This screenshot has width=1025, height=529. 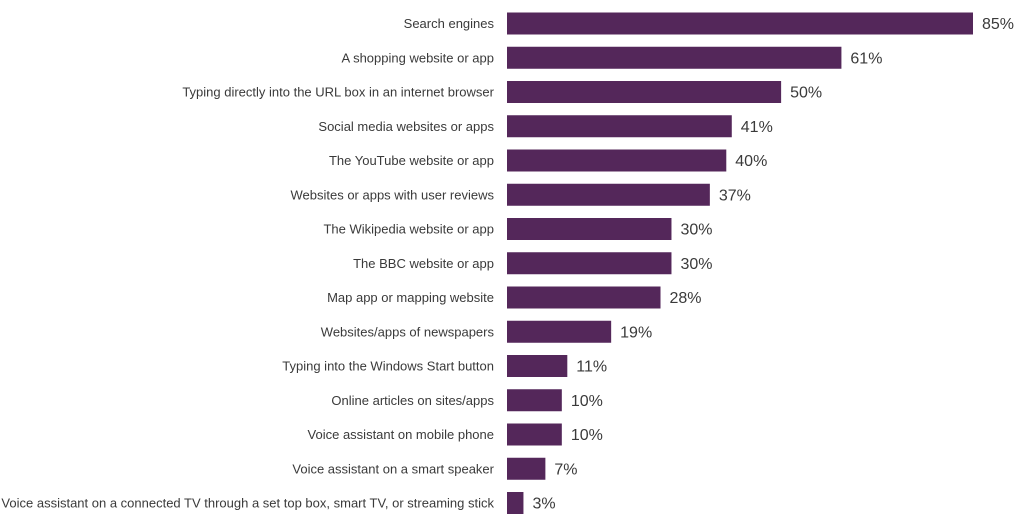 I want to click on category-label-11: Online articles on sites/apps, so click(x=412, y=400).